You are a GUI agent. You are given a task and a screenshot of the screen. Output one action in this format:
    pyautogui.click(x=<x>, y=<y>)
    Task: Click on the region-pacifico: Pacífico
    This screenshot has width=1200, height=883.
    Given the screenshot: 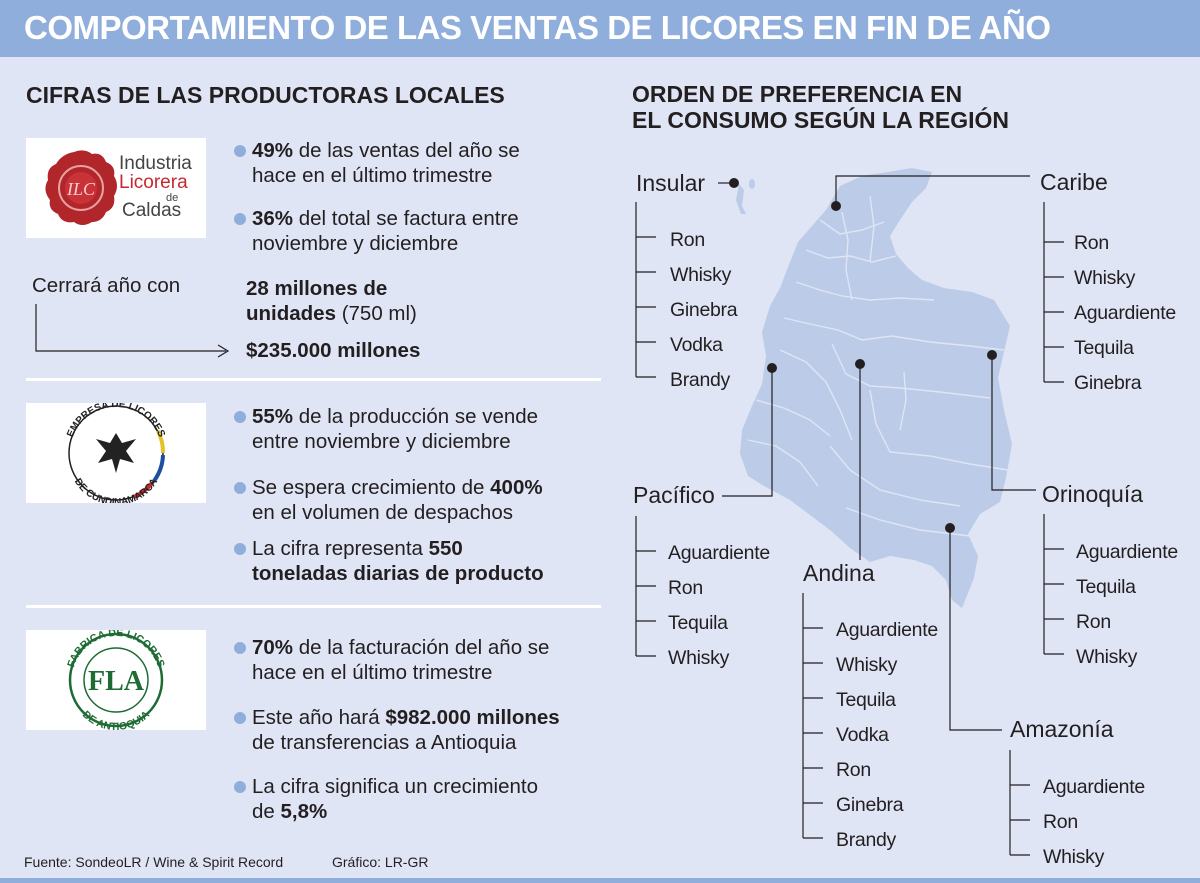 What is the action you would take?
    pyautogui.click(x=674, y=495)
    